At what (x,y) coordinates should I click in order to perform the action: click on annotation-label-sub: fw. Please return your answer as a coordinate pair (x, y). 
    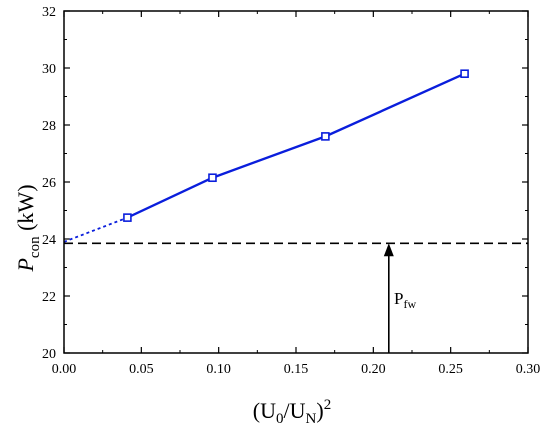
    Looking at the image, I should click on (409, 304).